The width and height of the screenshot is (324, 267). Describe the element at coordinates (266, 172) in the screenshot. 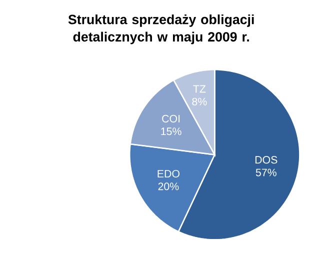

I see `data-label: 57%` at that location.